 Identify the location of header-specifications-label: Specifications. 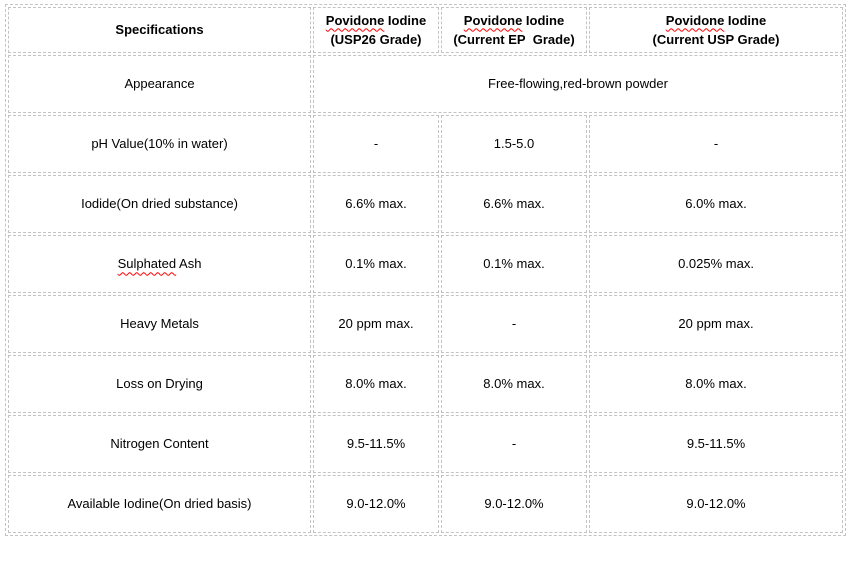
(159, 30).